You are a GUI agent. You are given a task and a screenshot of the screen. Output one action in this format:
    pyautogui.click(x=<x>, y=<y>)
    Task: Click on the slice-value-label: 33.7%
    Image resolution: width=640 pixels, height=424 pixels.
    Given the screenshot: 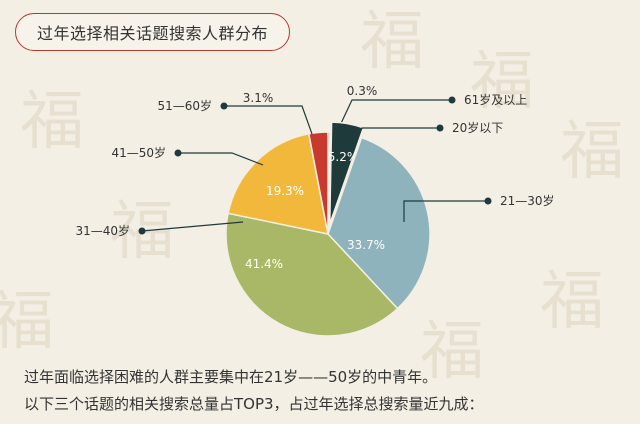 What is the action you would take?
    pyautogui.click(x=366, y=245)
    